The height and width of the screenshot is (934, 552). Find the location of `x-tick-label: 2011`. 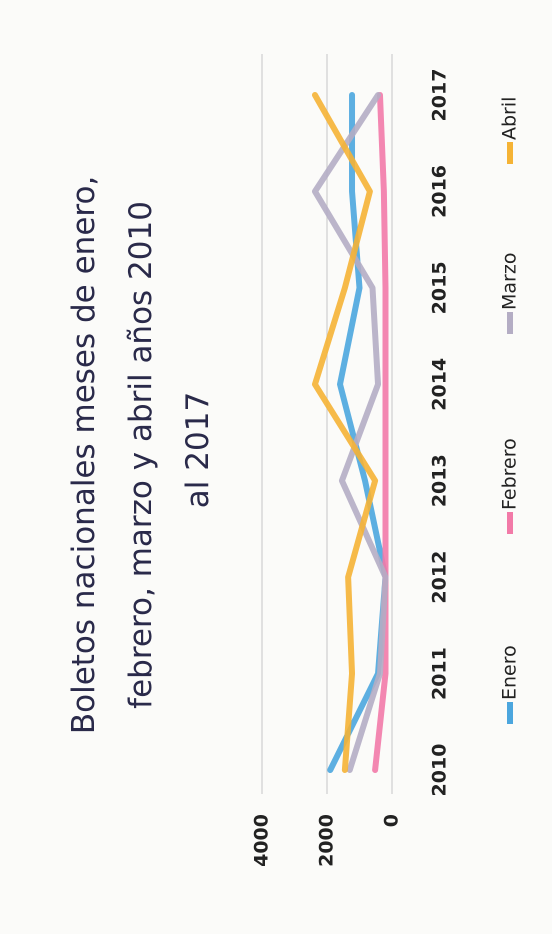

x-tick-label: 2011 is located at coordinates (440, 673).